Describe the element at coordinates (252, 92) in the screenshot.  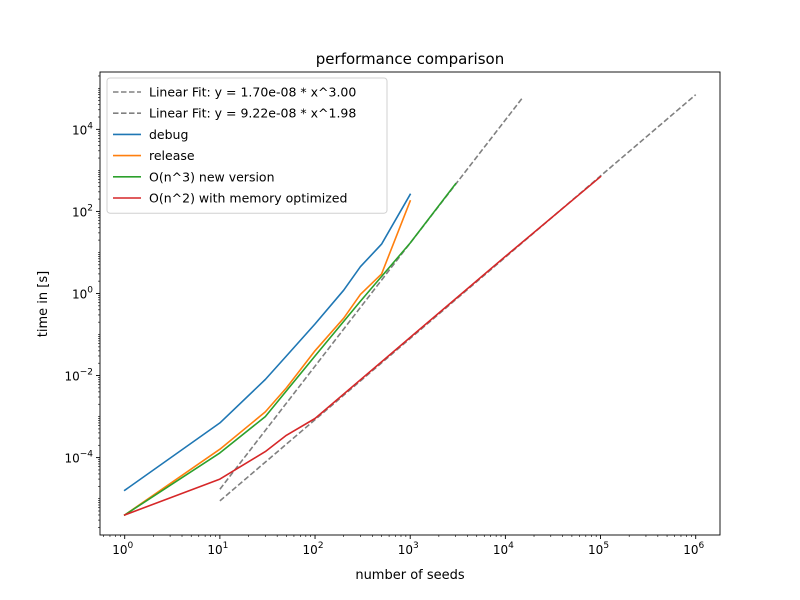
I see `legend-label: Linear Fit: y = 1.70e-08 * x^3.00` at that location.